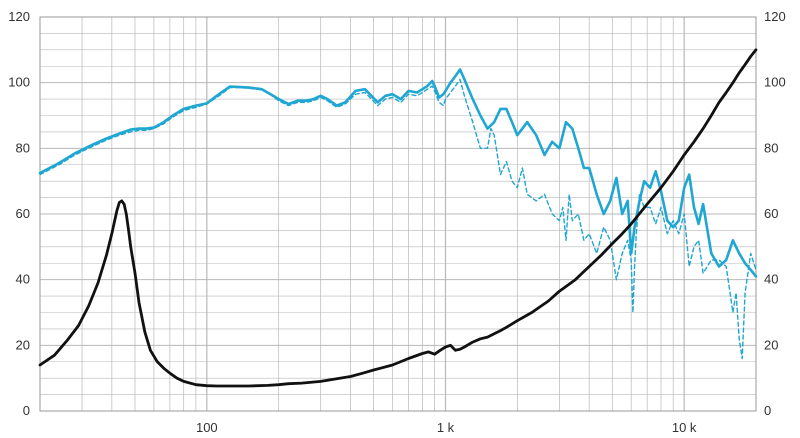  What do you see at coordinates (23, 147) in the screenshot?
I see `y-tick-label-left: 80` at bounding box center [23, 147].